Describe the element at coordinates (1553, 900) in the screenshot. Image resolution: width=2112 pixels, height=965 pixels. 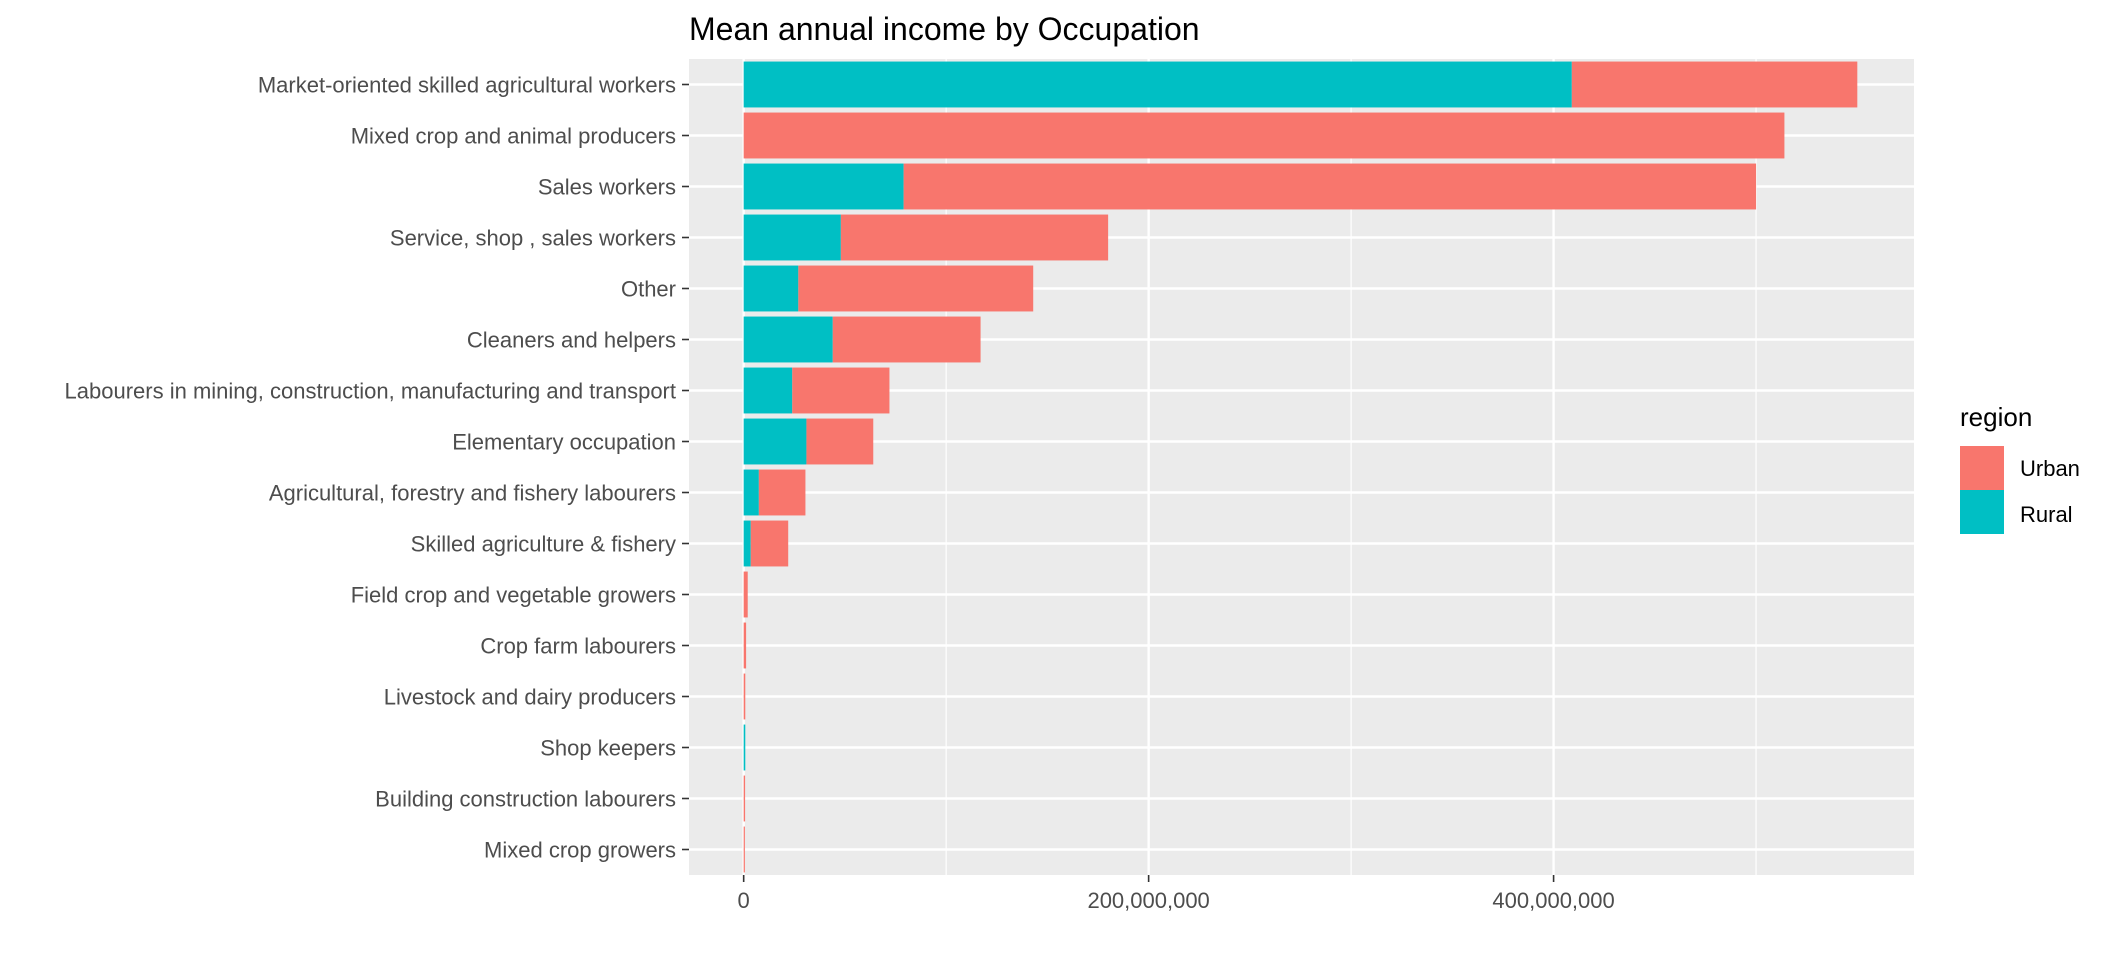
I see `x-tick-label: 400,000,000` at that location.